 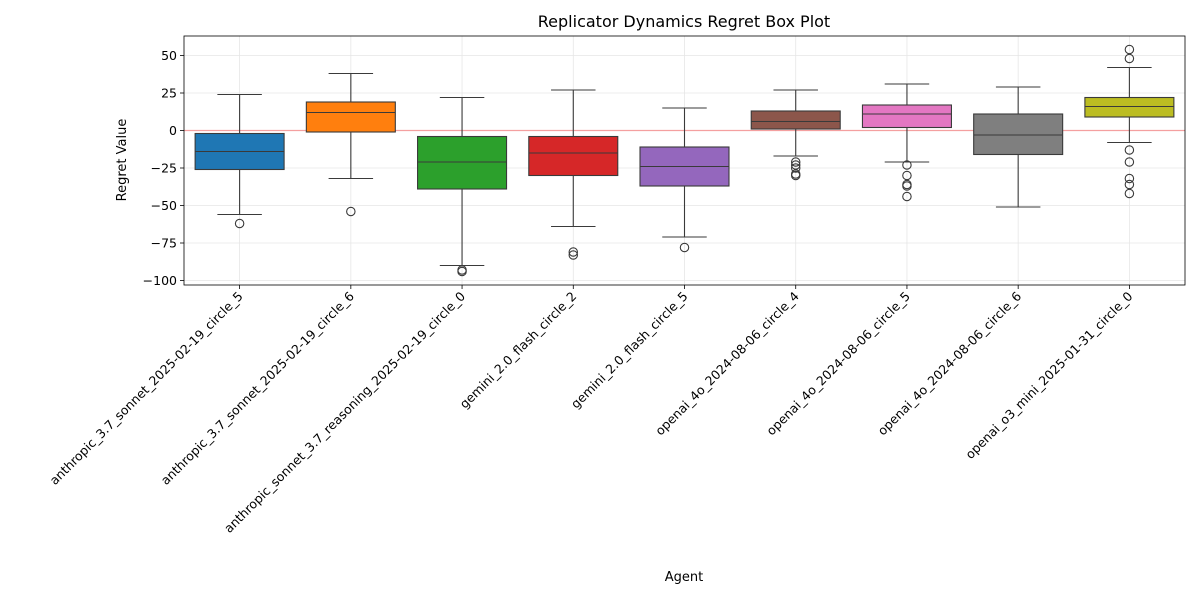 I want to click on y-tick-label: −25, so click(x=164, y=168).